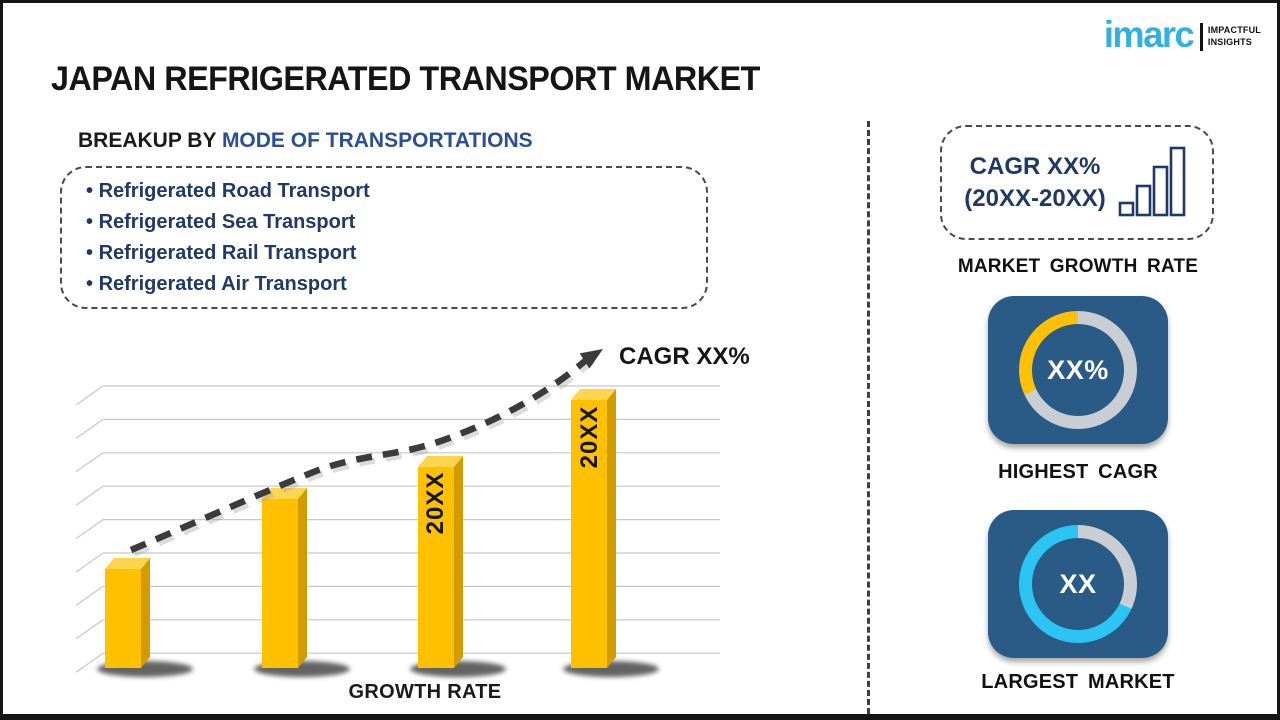  What do you see at coordinates (684, 356) in the screenshot?
I see `cagr-trend-annotation: CAGR XX%` at bounding box center [684, 356].